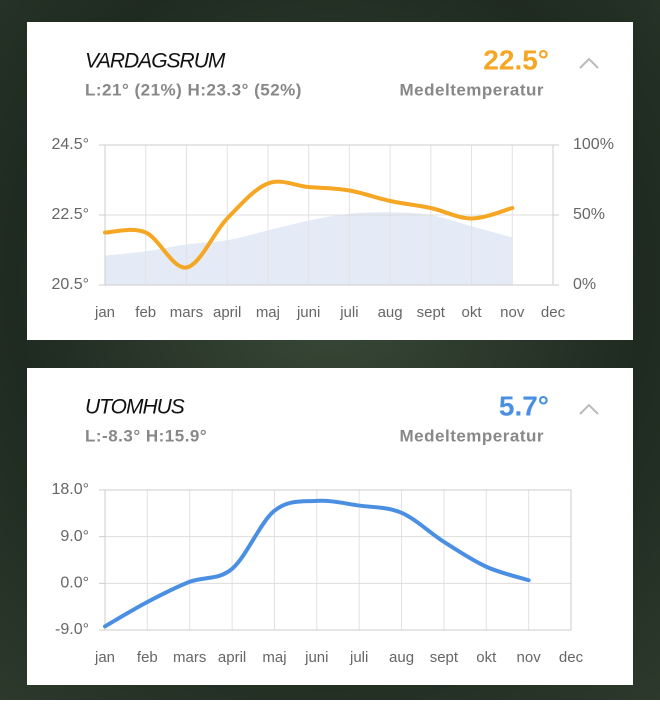 This screenshot has height=705, width=660. Describe the element at coordinates (524, 405) in the screenshot. I see `mean-value: 5.7°` at that location.